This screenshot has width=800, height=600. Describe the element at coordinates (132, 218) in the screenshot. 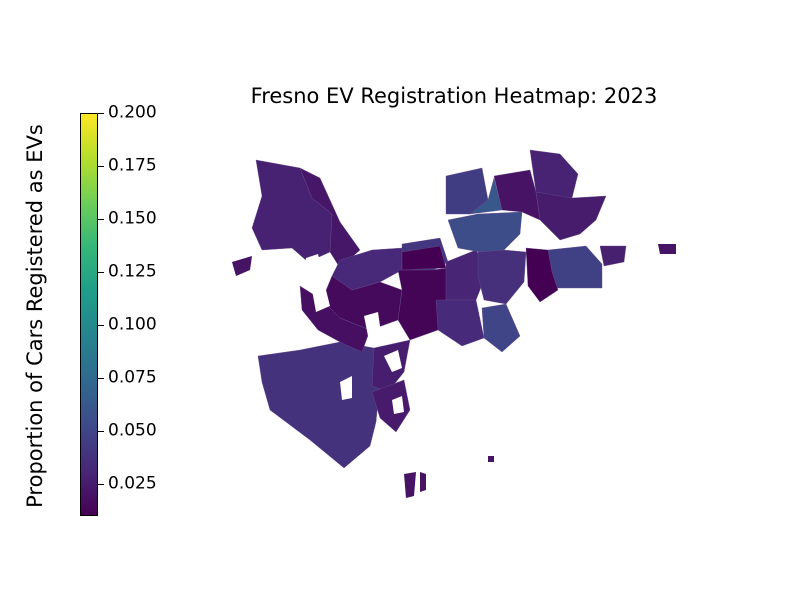

I see `colorbar-tick-label: 0.150` at that location.